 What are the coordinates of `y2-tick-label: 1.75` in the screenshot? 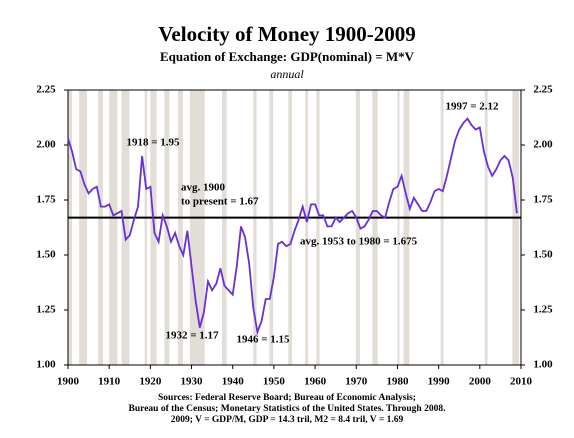 It's located at (543, 200).